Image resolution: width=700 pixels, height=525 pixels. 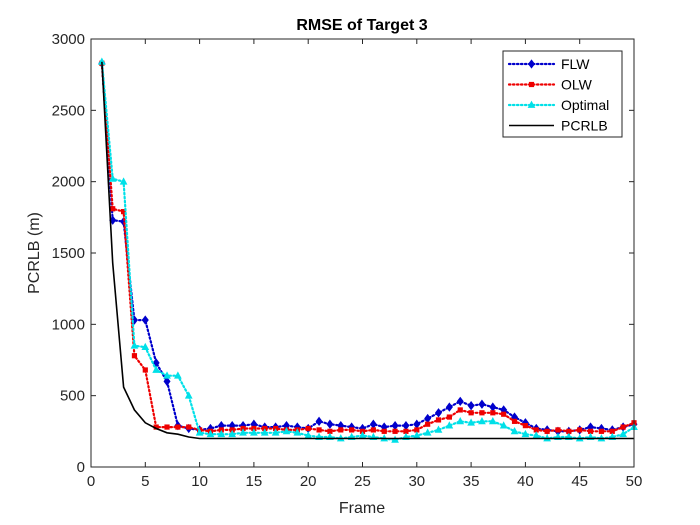 What do you see at coordinates (308, 481) in the screenshot?
I see `x-tick-label: 20` at bounding box center [308, 481].